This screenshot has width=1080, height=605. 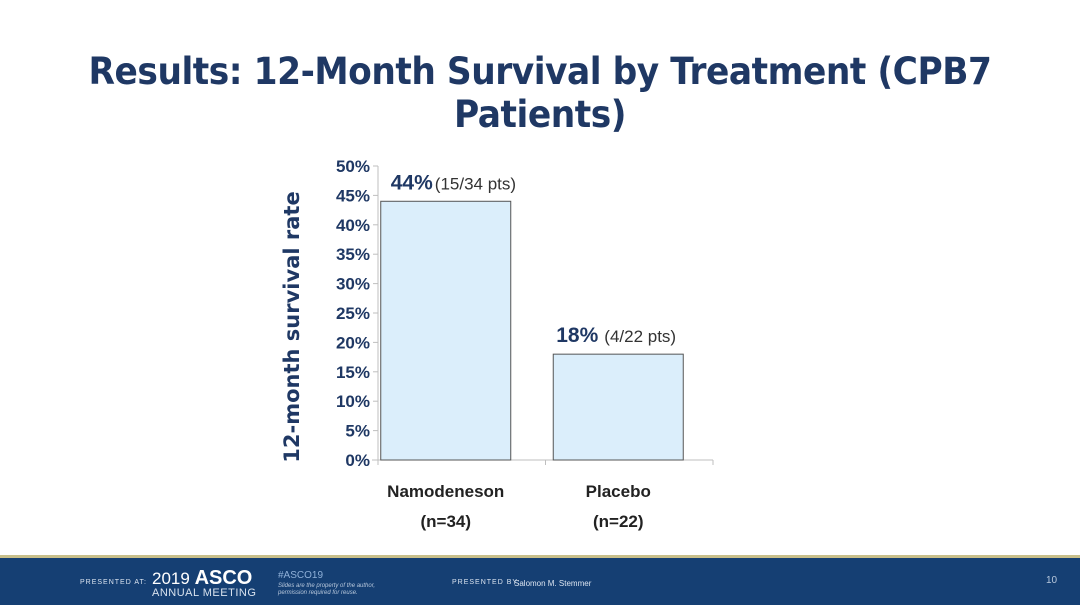 What do you see at coordinates (445, 491) in the screenshot?
I see `x-category-label: Namodeneson` at bounding box center [445, 491].